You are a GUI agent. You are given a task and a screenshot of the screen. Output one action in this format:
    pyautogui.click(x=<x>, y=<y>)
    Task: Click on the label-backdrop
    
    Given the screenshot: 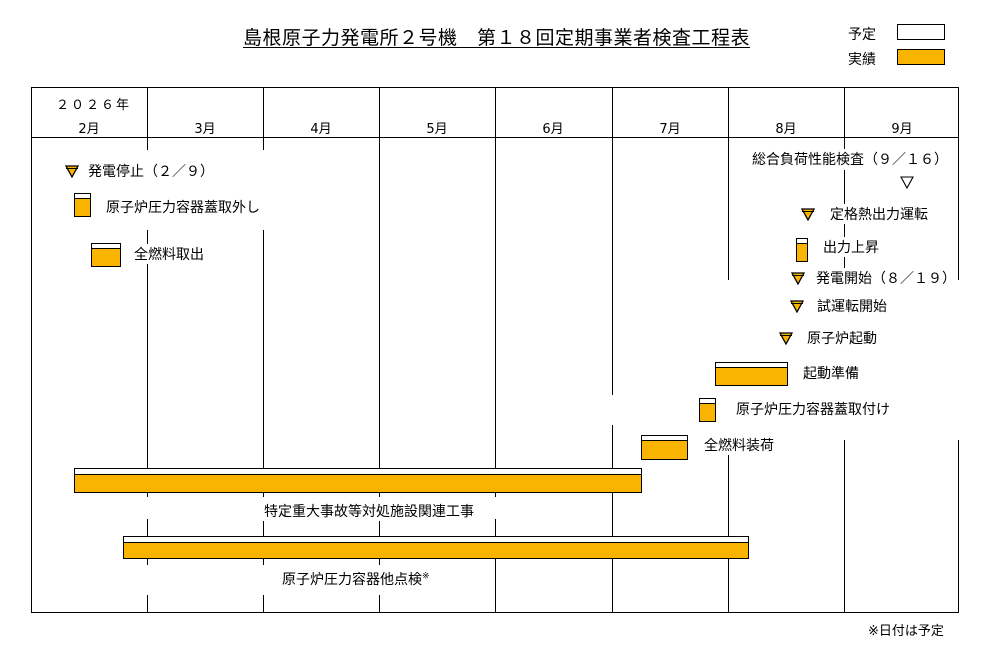 What is the action you would take?
    pyautogui.click(x=620, y=410)
    